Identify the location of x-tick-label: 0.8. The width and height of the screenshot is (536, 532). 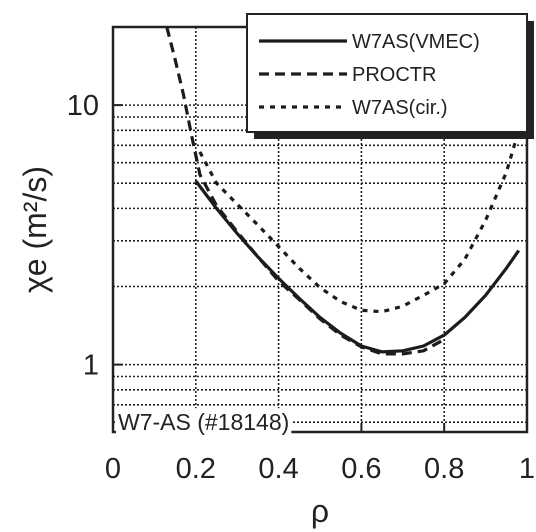
(444, 469).